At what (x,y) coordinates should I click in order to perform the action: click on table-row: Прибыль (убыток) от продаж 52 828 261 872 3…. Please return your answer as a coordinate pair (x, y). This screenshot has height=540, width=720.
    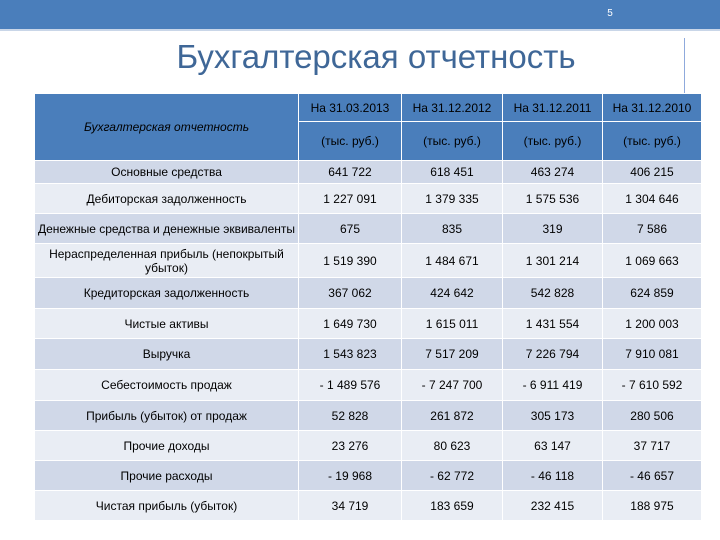
    Looking at the image, I should click on (368, 415).